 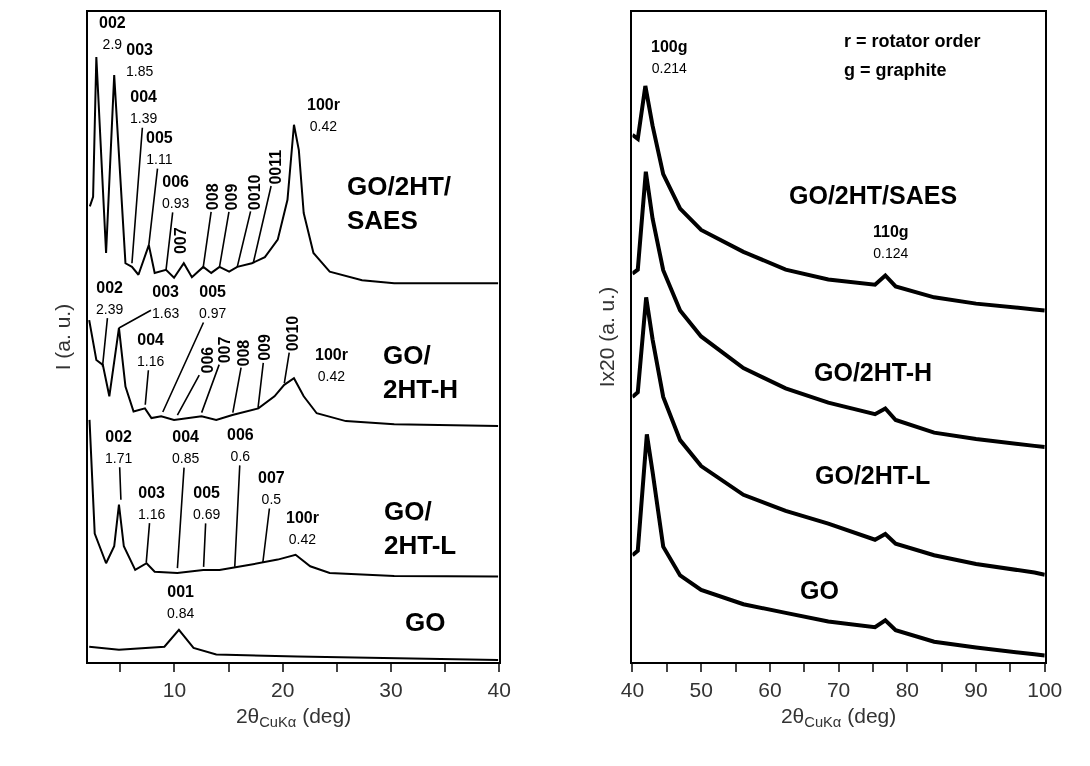 I want to click on x-tick-label: 50, so click(x=701, y=690).